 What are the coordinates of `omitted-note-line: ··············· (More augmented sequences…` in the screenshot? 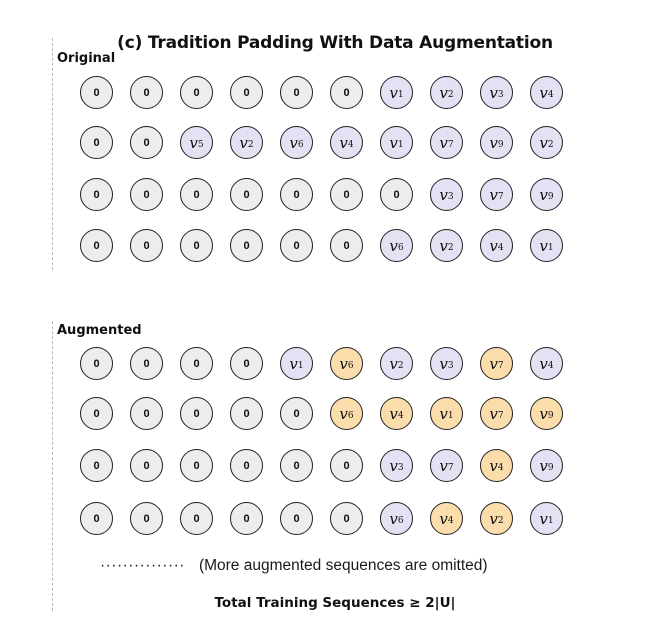 It's located at (294, 566).